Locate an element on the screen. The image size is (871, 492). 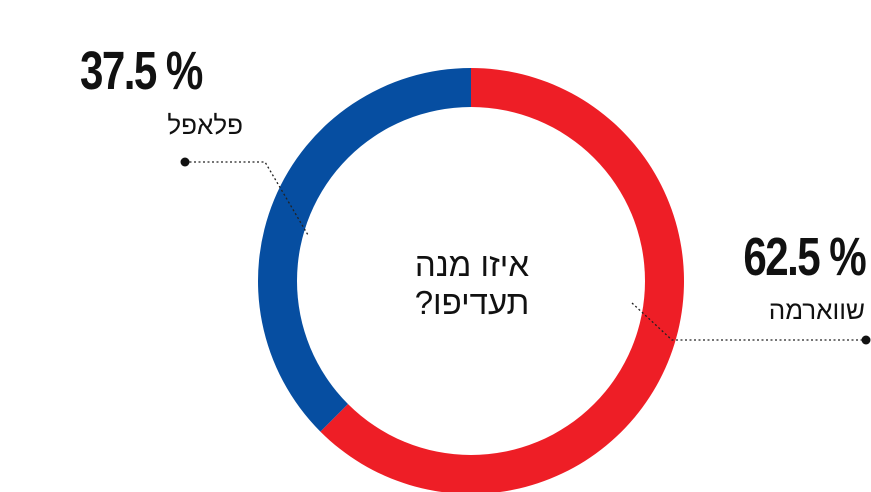
shawarma-leader-line is located at coordinates (748, 321).